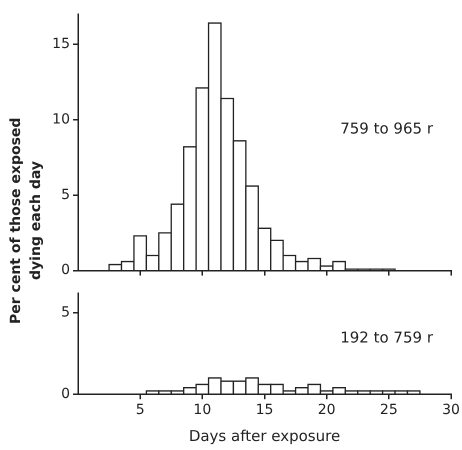 The height and width of the screenshot is (450, 462). What do you see at coordinates (451, 410) in the screenshot?
I see `x-tick-label: 30` at bounding box center [451, 410].